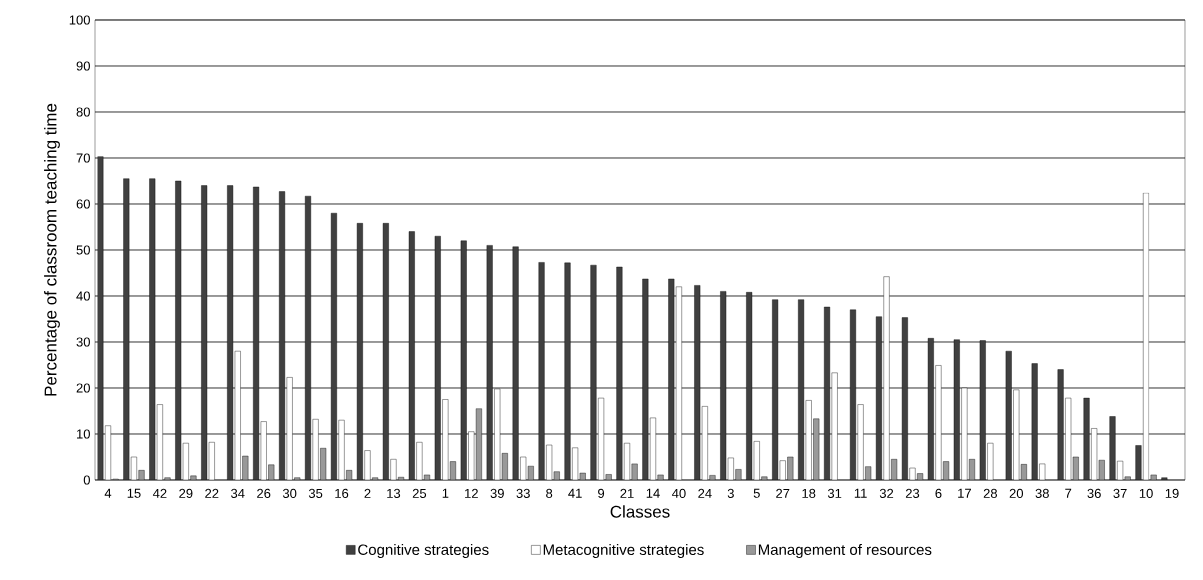 This screenshot has height=580, width=1203. What do you see at coordinates (845, 551) in the screenshot?
I see `legend-label: Management of resources` at bounding box center [845, 551].